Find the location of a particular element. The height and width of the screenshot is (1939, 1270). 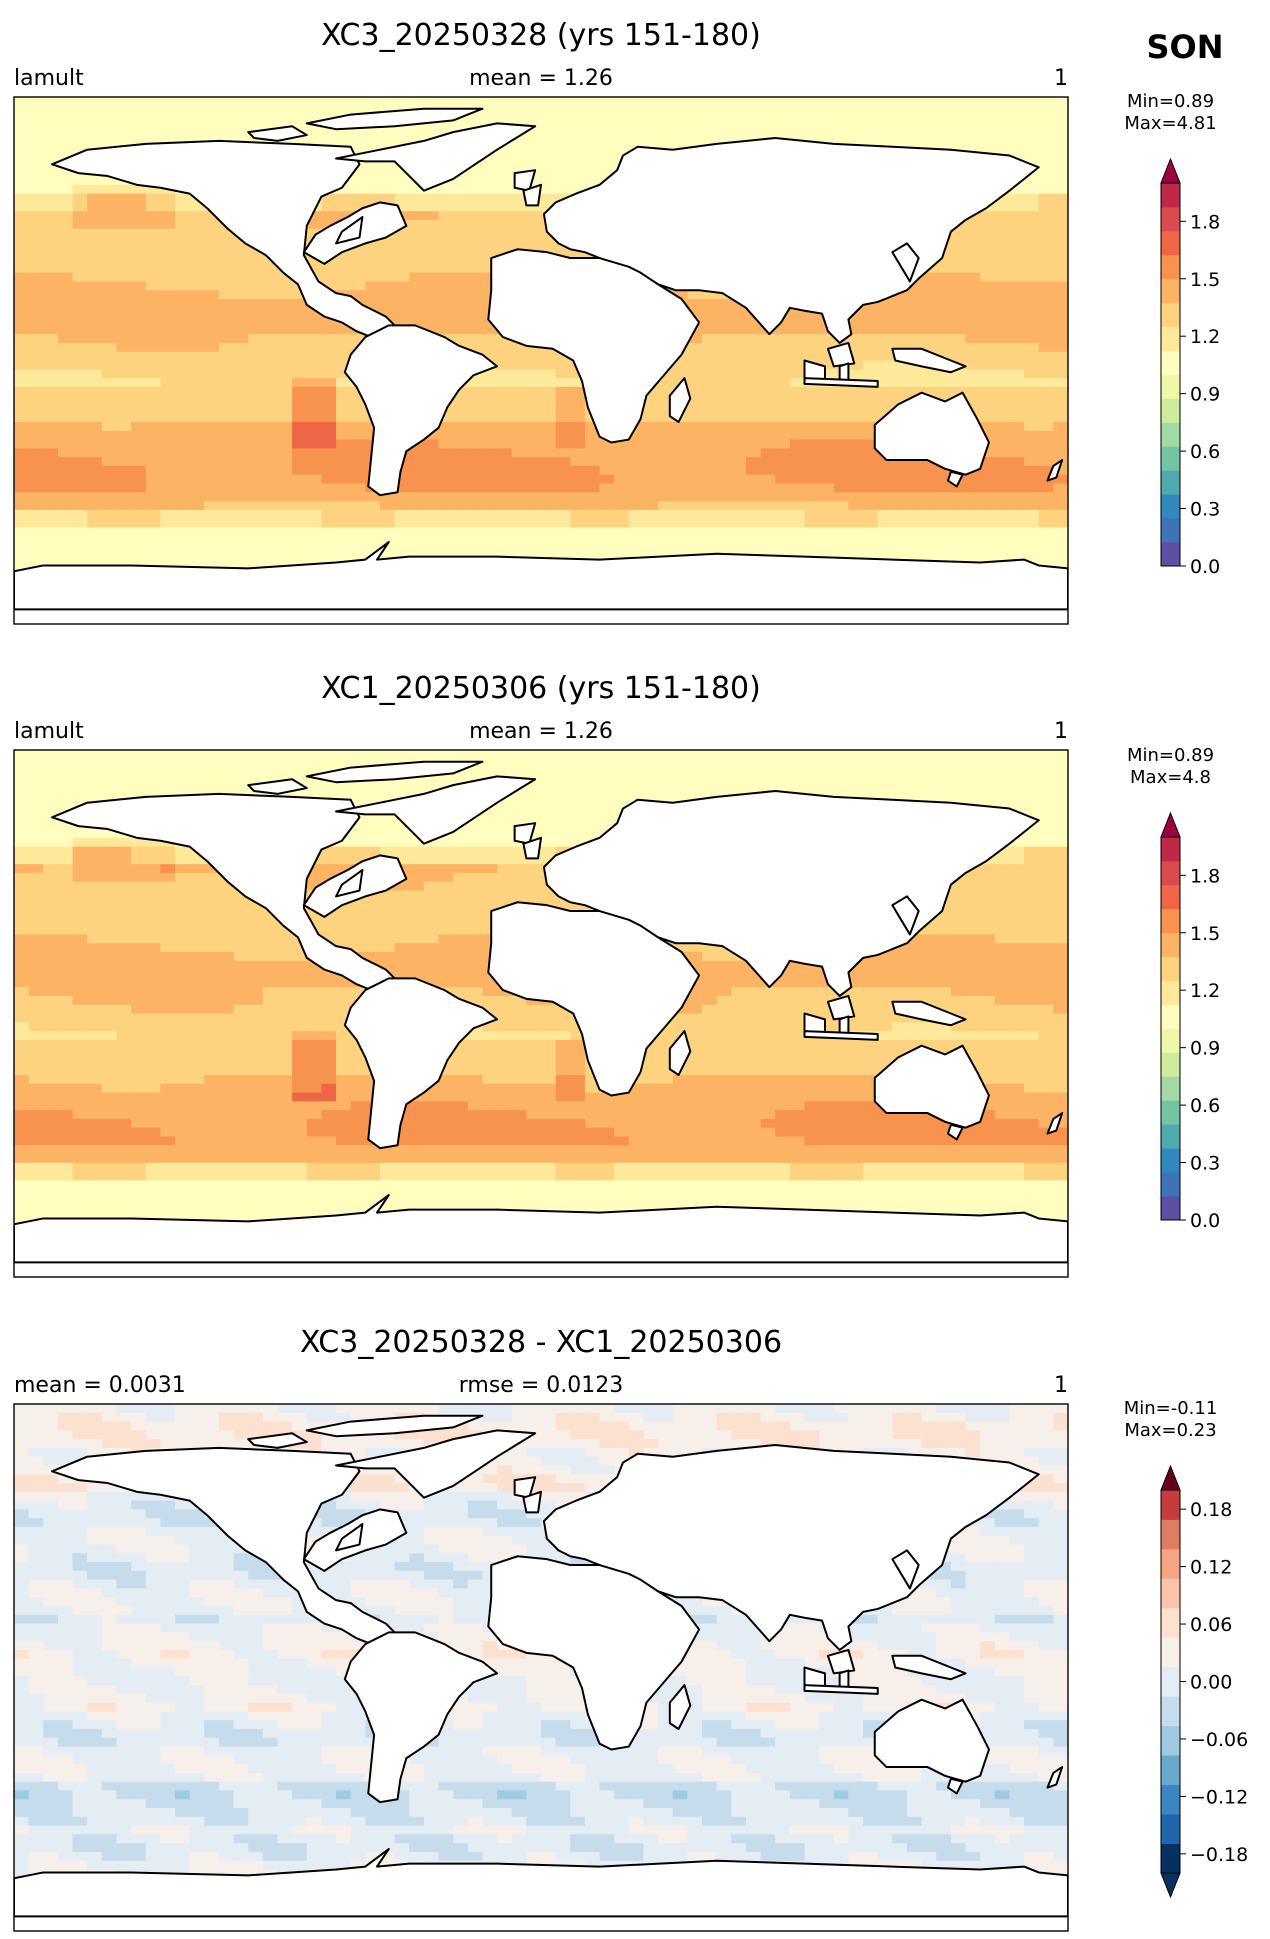

colorbar-level is located at coordinates (1170, 219).